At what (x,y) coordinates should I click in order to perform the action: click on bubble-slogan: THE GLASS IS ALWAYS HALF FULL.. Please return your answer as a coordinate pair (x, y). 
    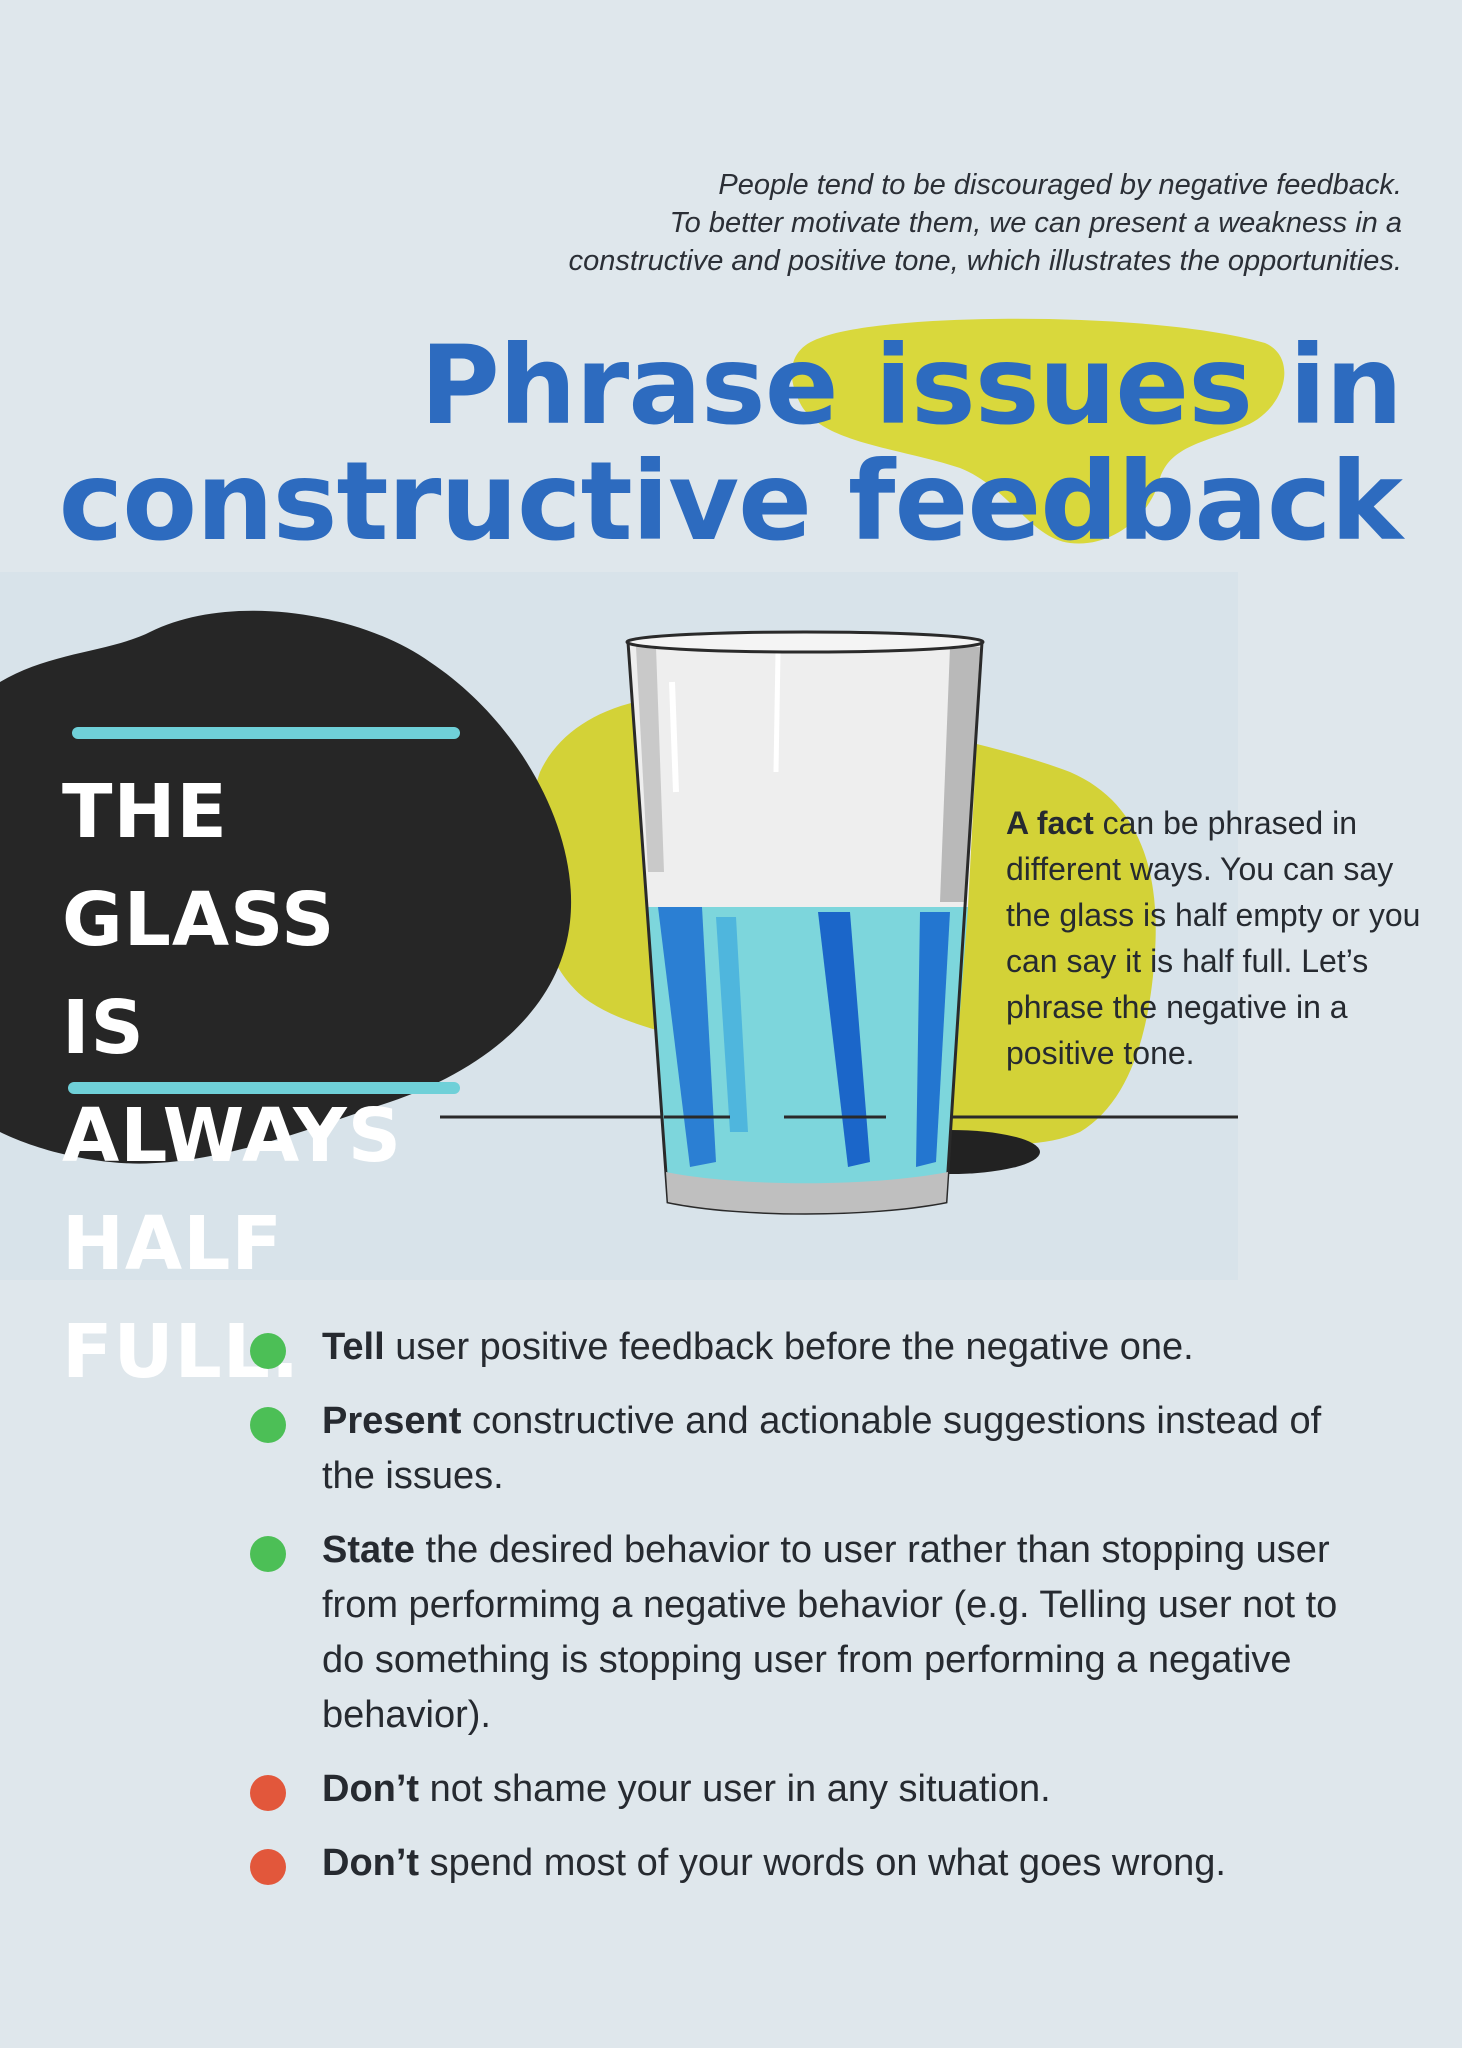
    Looking at the image, I should click on (272, 1082).